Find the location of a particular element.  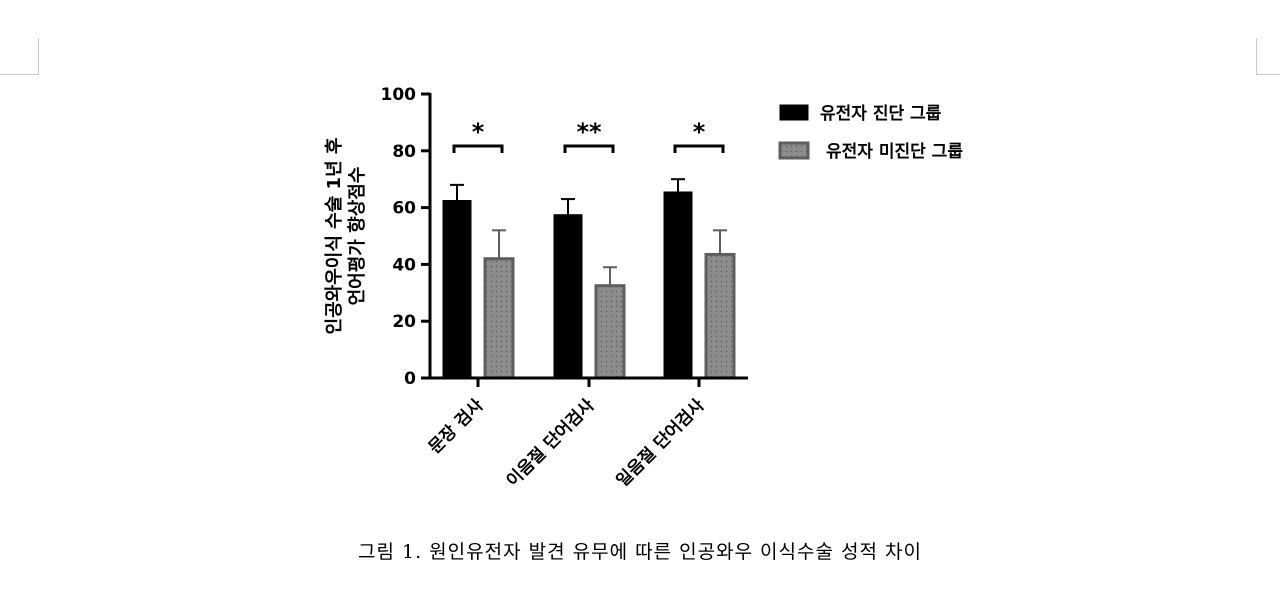

y-tick-label: 80 is located at coordinates (404, 152).